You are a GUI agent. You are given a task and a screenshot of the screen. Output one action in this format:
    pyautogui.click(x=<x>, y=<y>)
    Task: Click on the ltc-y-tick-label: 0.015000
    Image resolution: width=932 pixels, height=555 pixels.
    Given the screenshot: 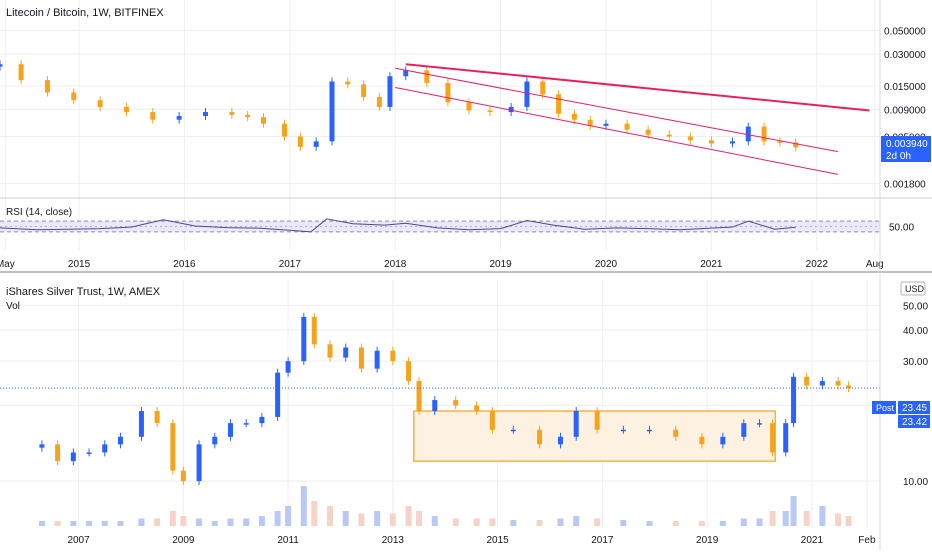 What is the action you would take?
    pyautogui.click(x=905, y=87)
    